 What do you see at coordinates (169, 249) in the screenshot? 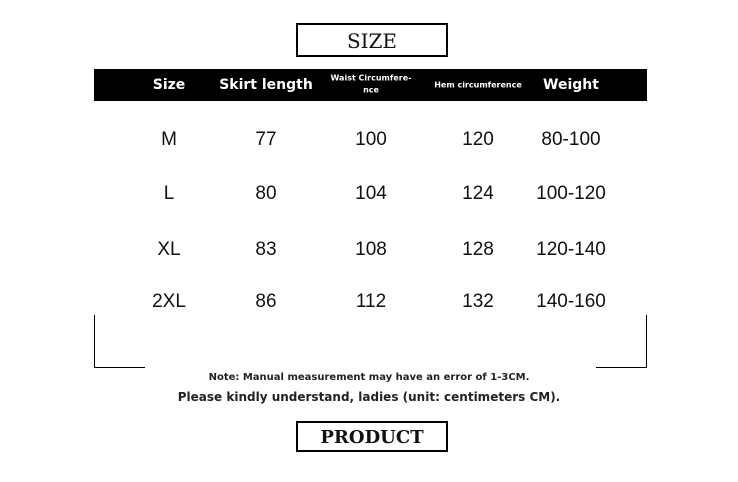
I see `table-cell: XL` at bounding box center [169, 249].